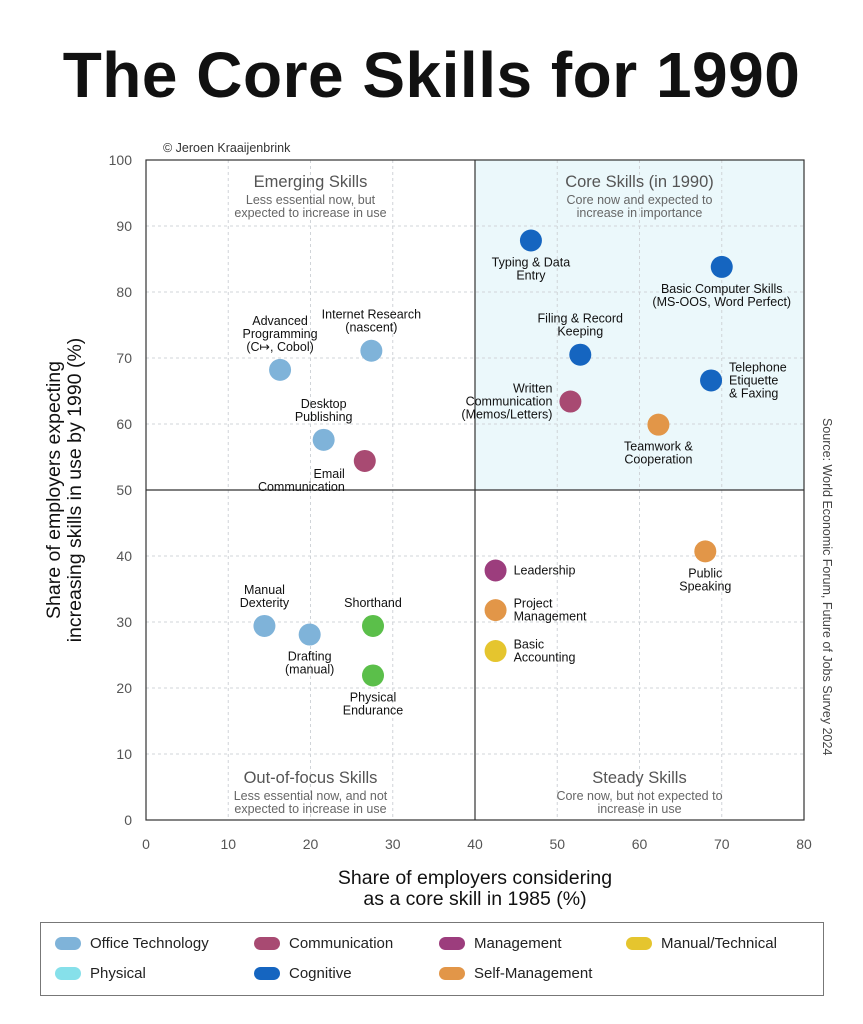  I want to click on legend-label: Self-Management, so click(533, 973).